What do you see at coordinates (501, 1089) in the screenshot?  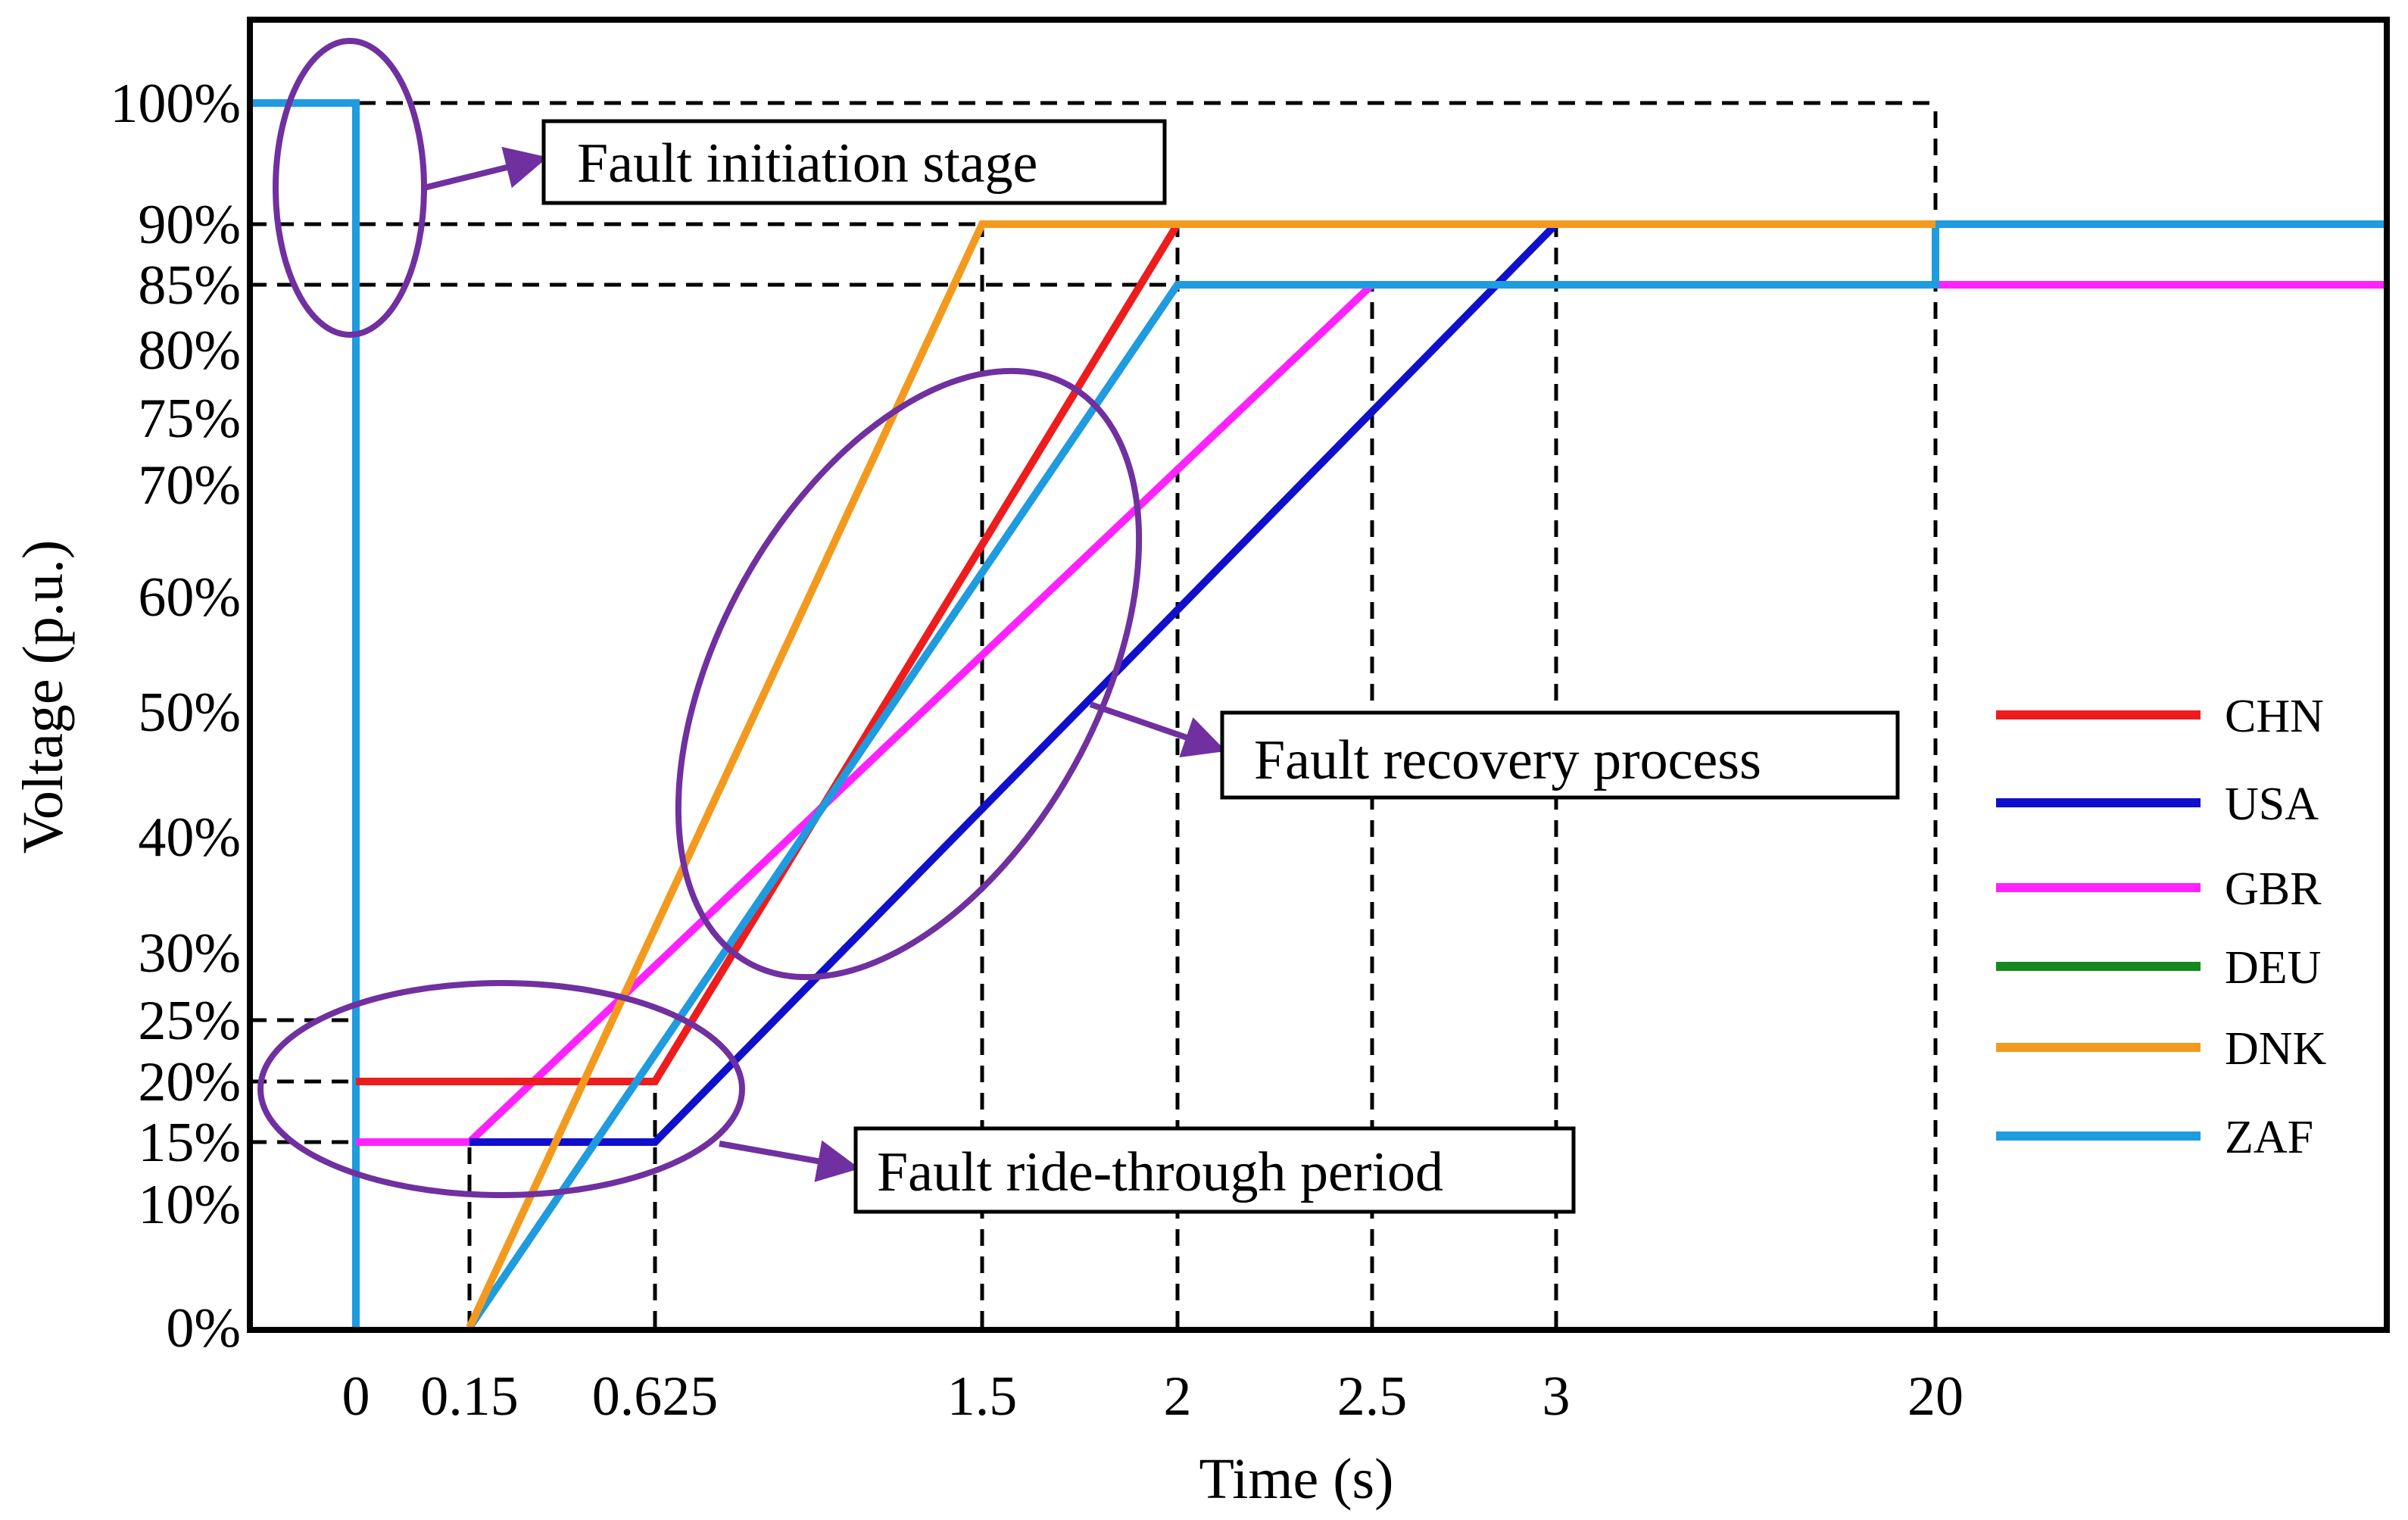 I see `annotation-ellipse-ridethrough` at bounding box center [501, 1089].